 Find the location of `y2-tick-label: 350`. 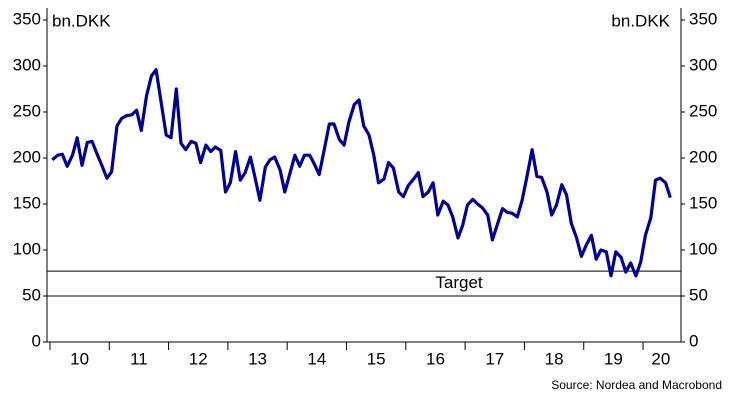

y2-tick-label: 350 is located at coordinates (703, 18).